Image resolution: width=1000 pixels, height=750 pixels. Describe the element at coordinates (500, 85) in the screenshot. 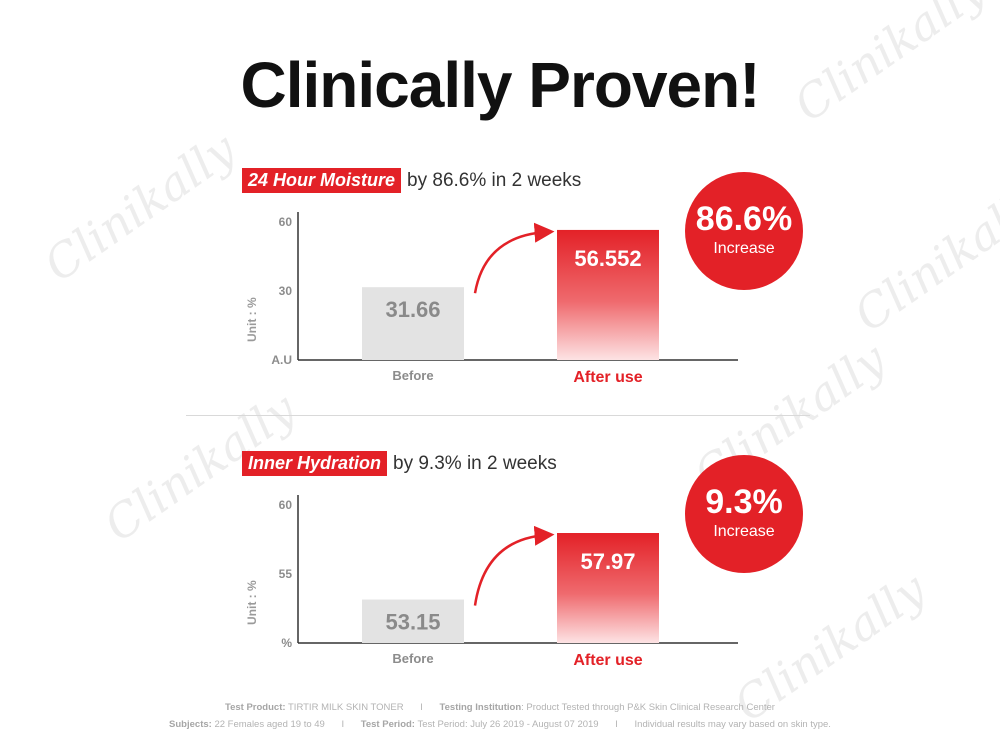

I see `page-title: Clinically Proven!` at that location.